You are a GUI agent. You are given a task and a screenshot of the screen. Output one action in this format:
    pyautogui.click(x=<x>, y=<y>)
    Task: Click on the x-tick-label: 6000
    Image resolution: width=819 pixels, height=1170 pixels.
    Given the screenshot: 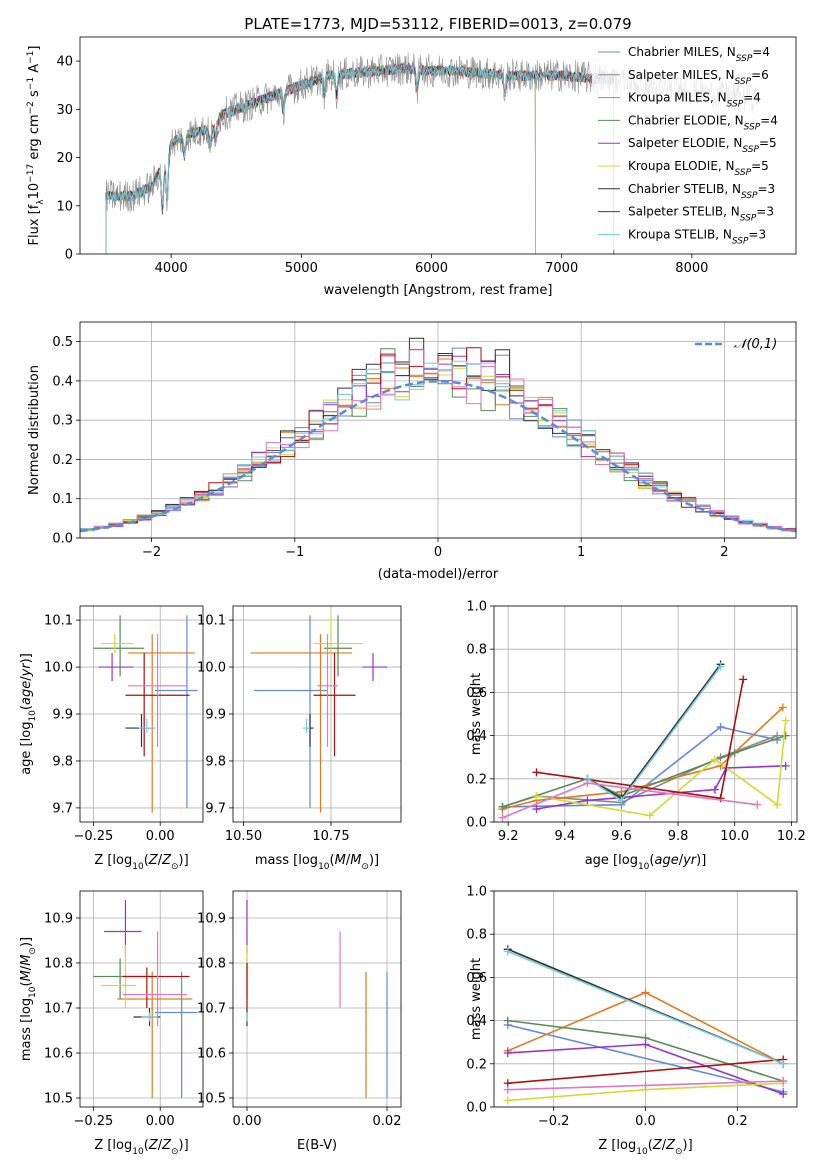 What is the action you would take?
    pyautogui.click(x=431, y=268)
    